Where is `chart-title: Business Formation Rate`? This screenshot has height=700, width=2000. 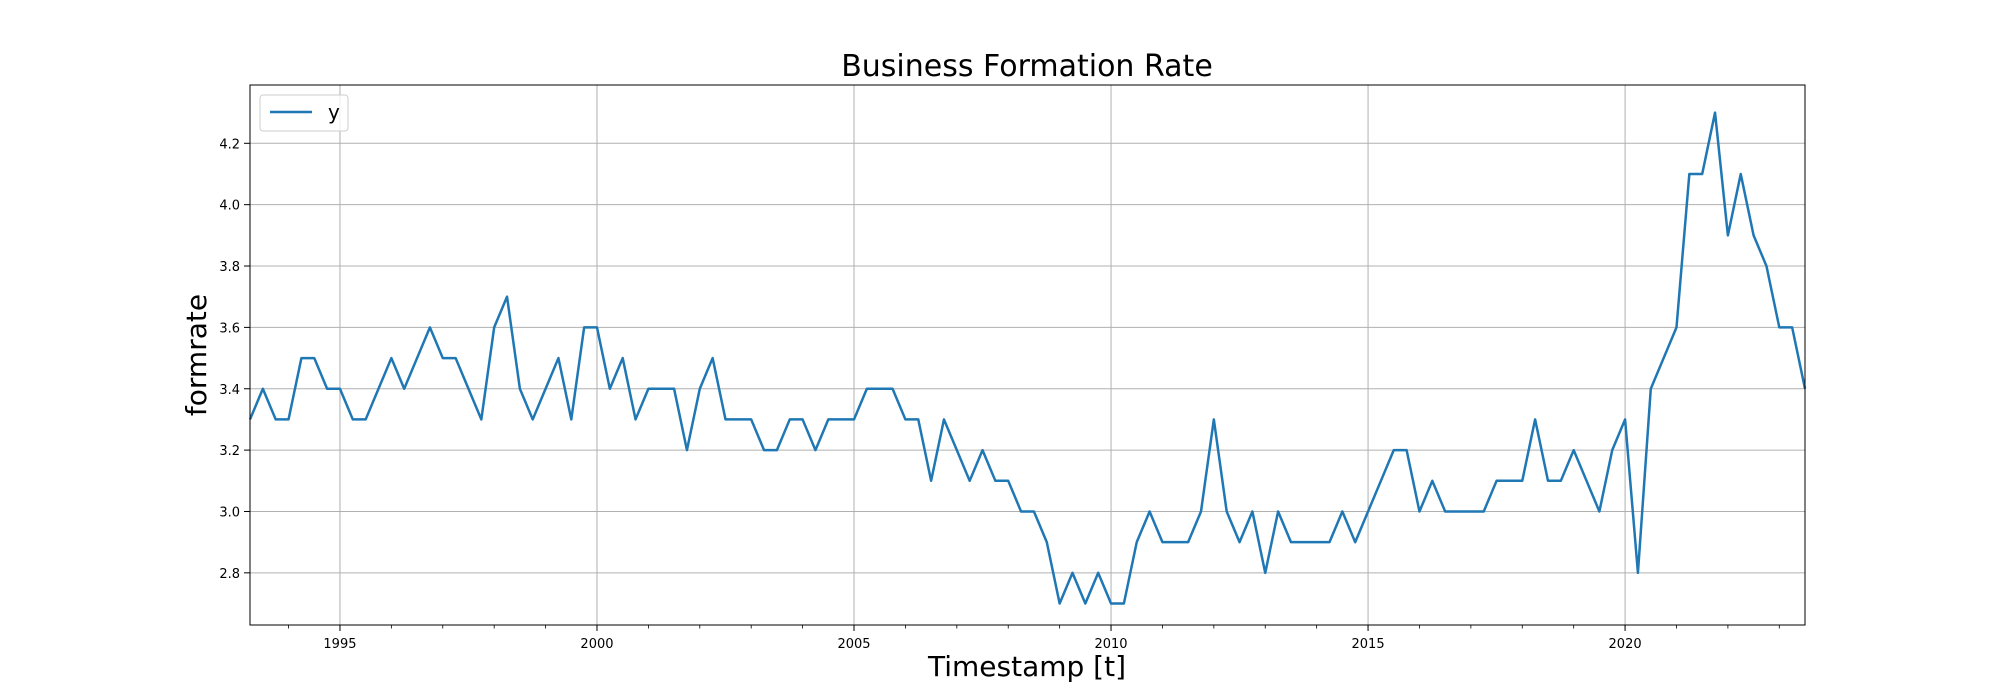 chart-title: Business Formation Rate is located at coordinates (1027, 66).